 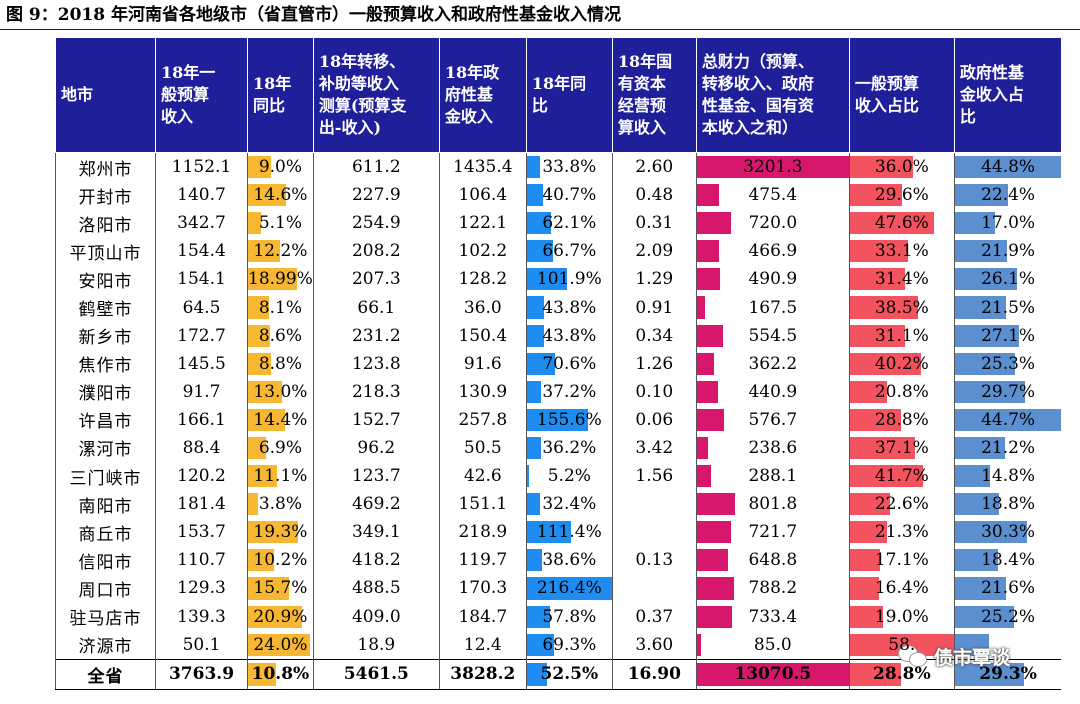 I want to click on budget-share-cell: 28.8%, so click(x=901, y=419).